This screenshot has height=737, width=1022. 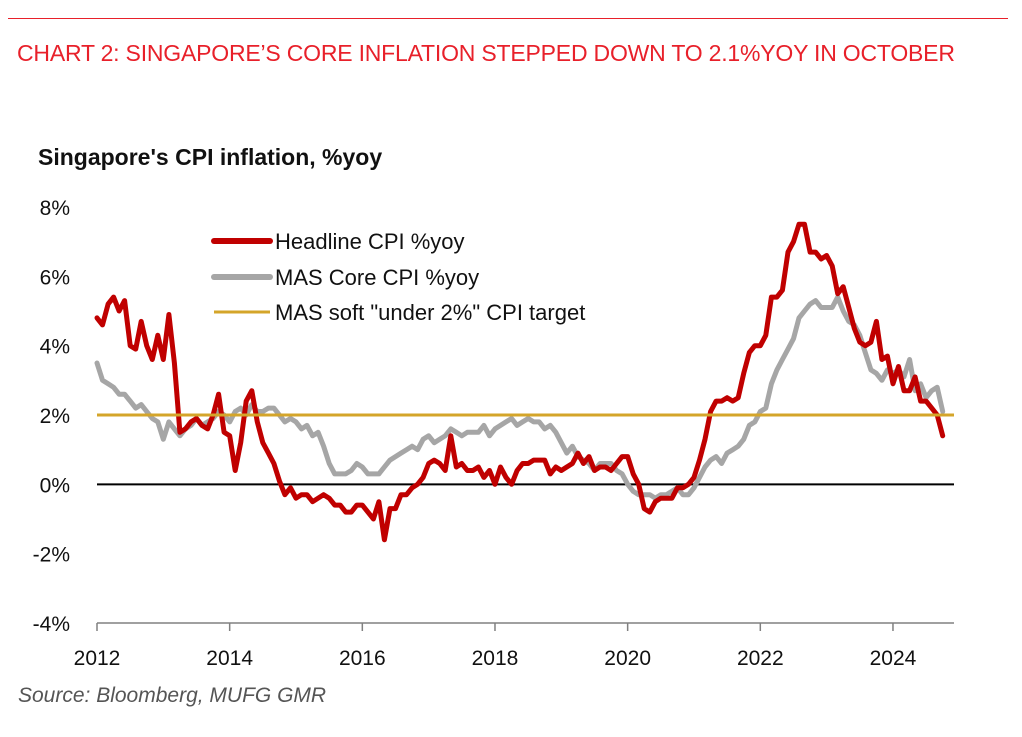 I want to click on y-tick-label: 8%, so click(x=55, y=208).